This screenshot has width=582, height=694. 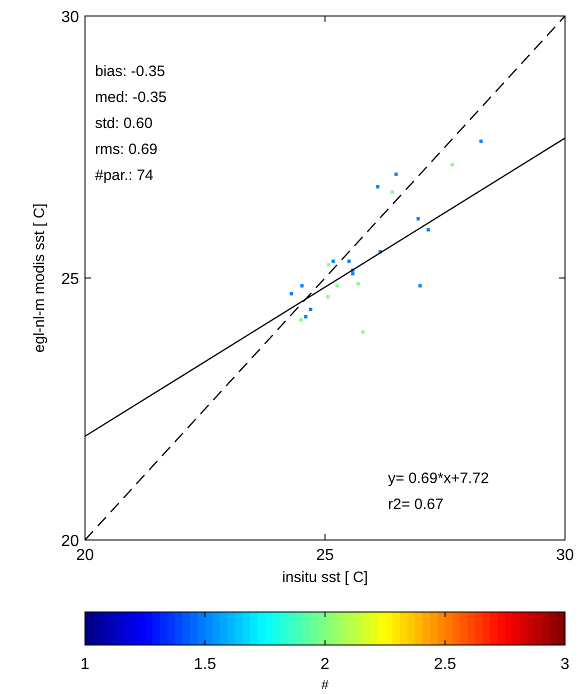 What do you see at coordinates (70, 17) in the screenshot?
I see `y-tick-label: 30` at bounding box center [70, 17].